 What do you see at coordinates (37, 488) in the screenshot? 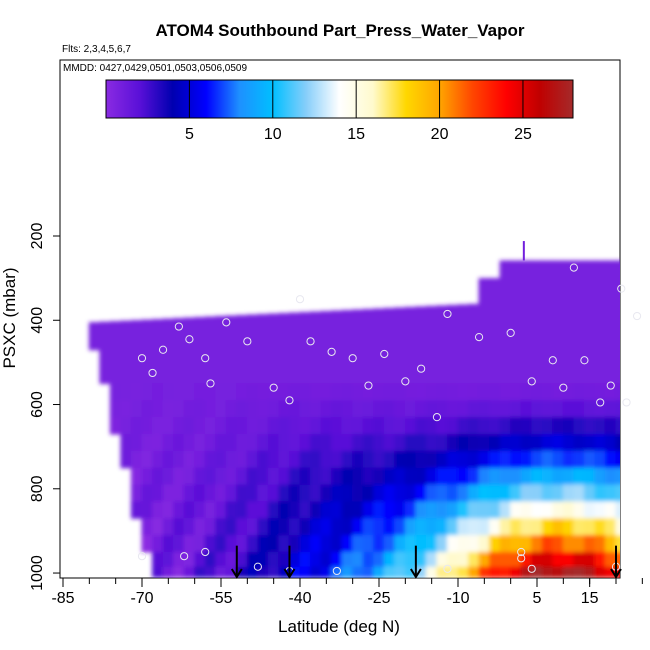
I see `y-tick-label: 800` at bounding box center [37, 488].